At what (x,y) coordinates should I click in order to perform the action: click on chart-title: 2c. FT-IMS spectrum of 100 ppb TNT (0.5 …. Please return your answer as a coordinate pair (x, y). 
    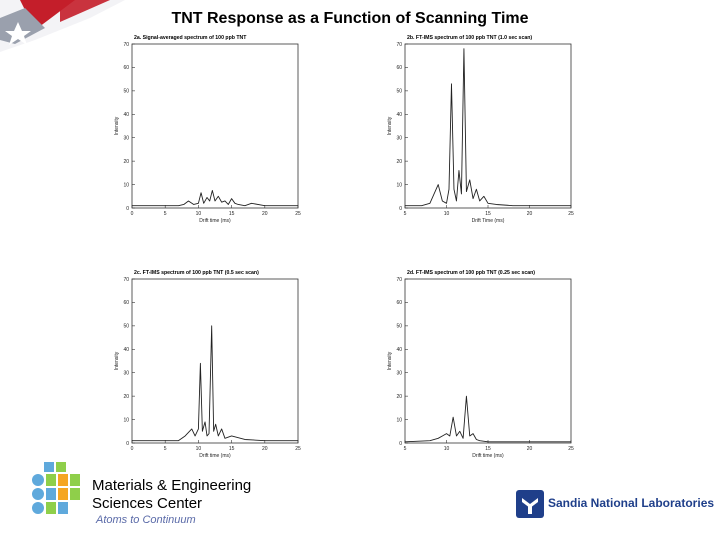
    Looking at the image, I should click on (196, 273).